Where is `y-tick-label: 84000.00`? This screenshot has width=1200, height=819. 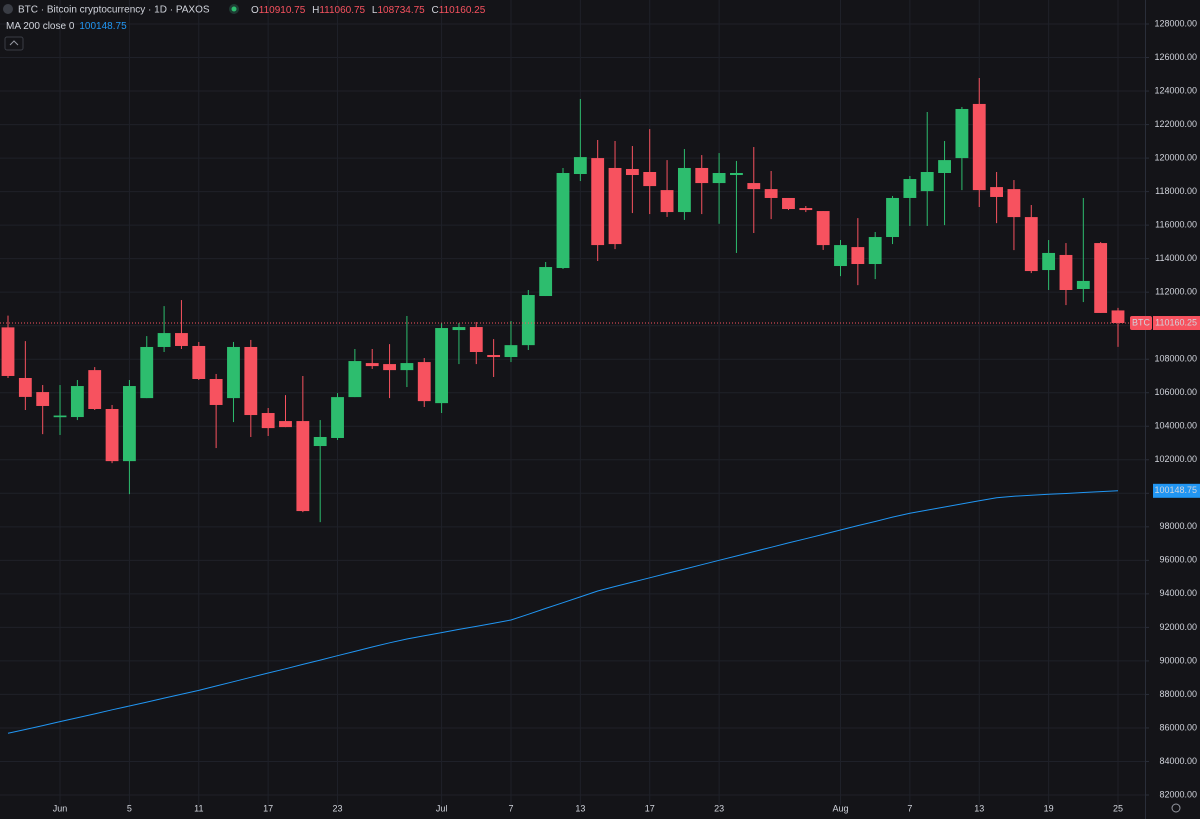 y-tick-label: 84000.00 is located at coordinates (1178, 761).